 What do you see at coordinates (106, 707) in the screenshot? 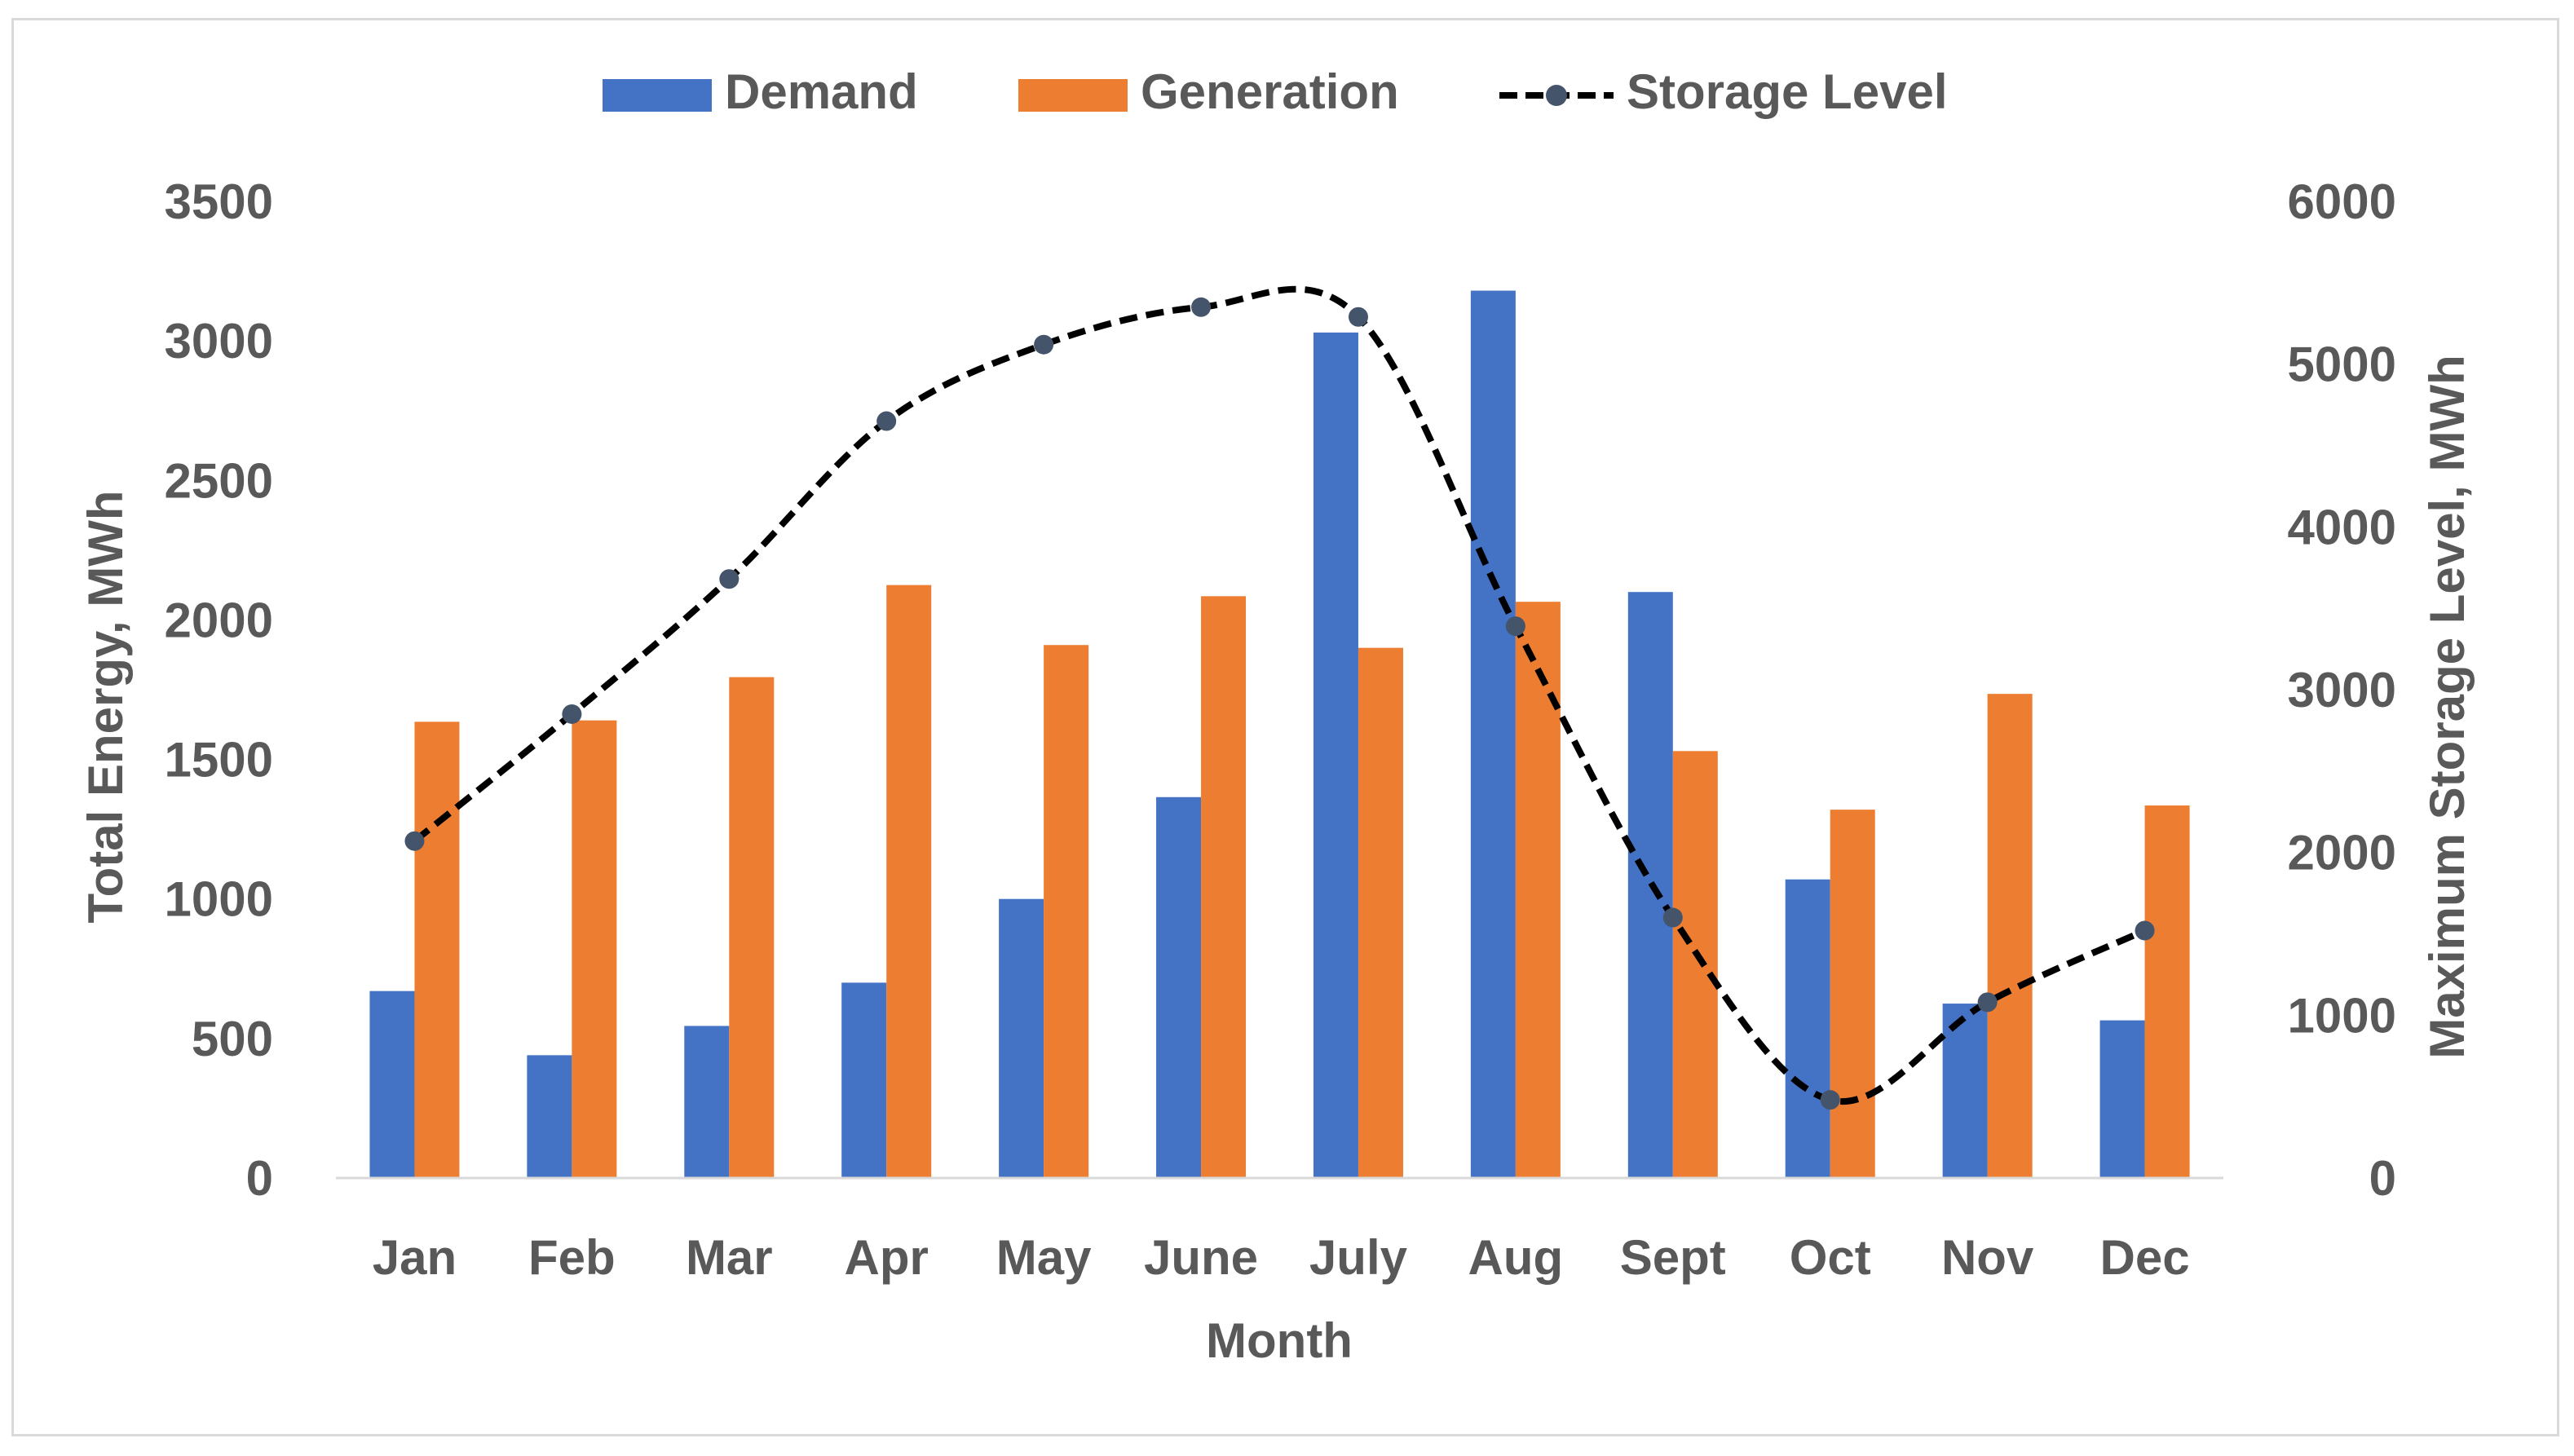
I see `y-axis-title: Total Energy, MWh` at bounding box center [106, 707].